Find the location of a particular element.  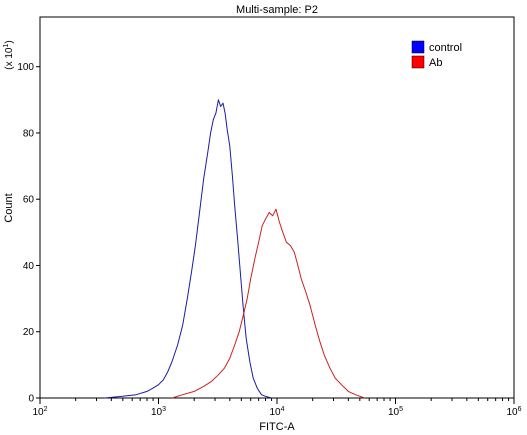

x-tick-label: 10⁴ is located at coordinates (276, 412).